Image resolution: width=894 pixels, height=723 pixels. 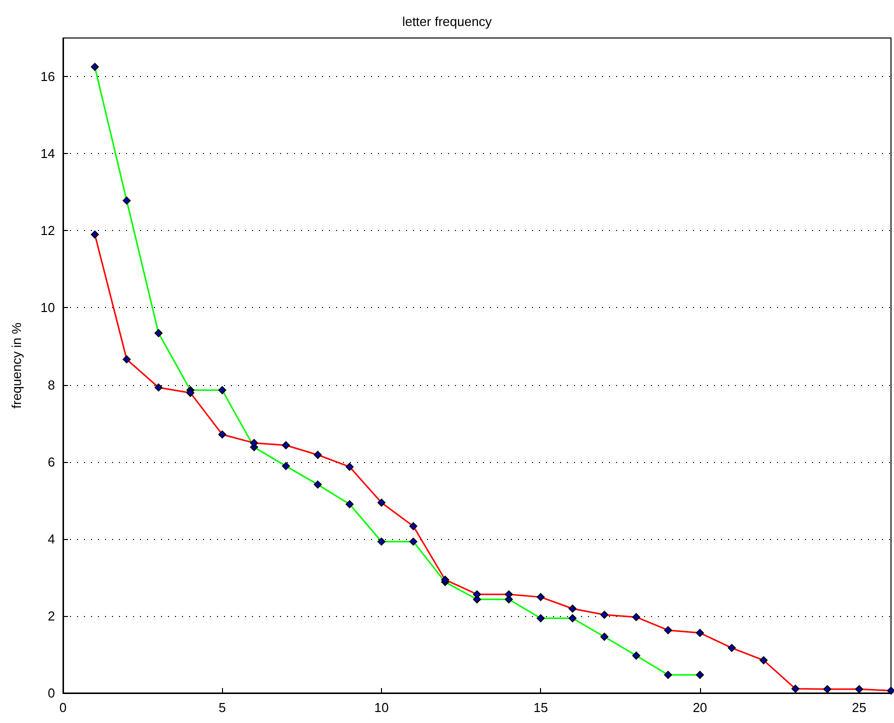 I want to click on y-tick-label: 6, so click(x=51, y=462).